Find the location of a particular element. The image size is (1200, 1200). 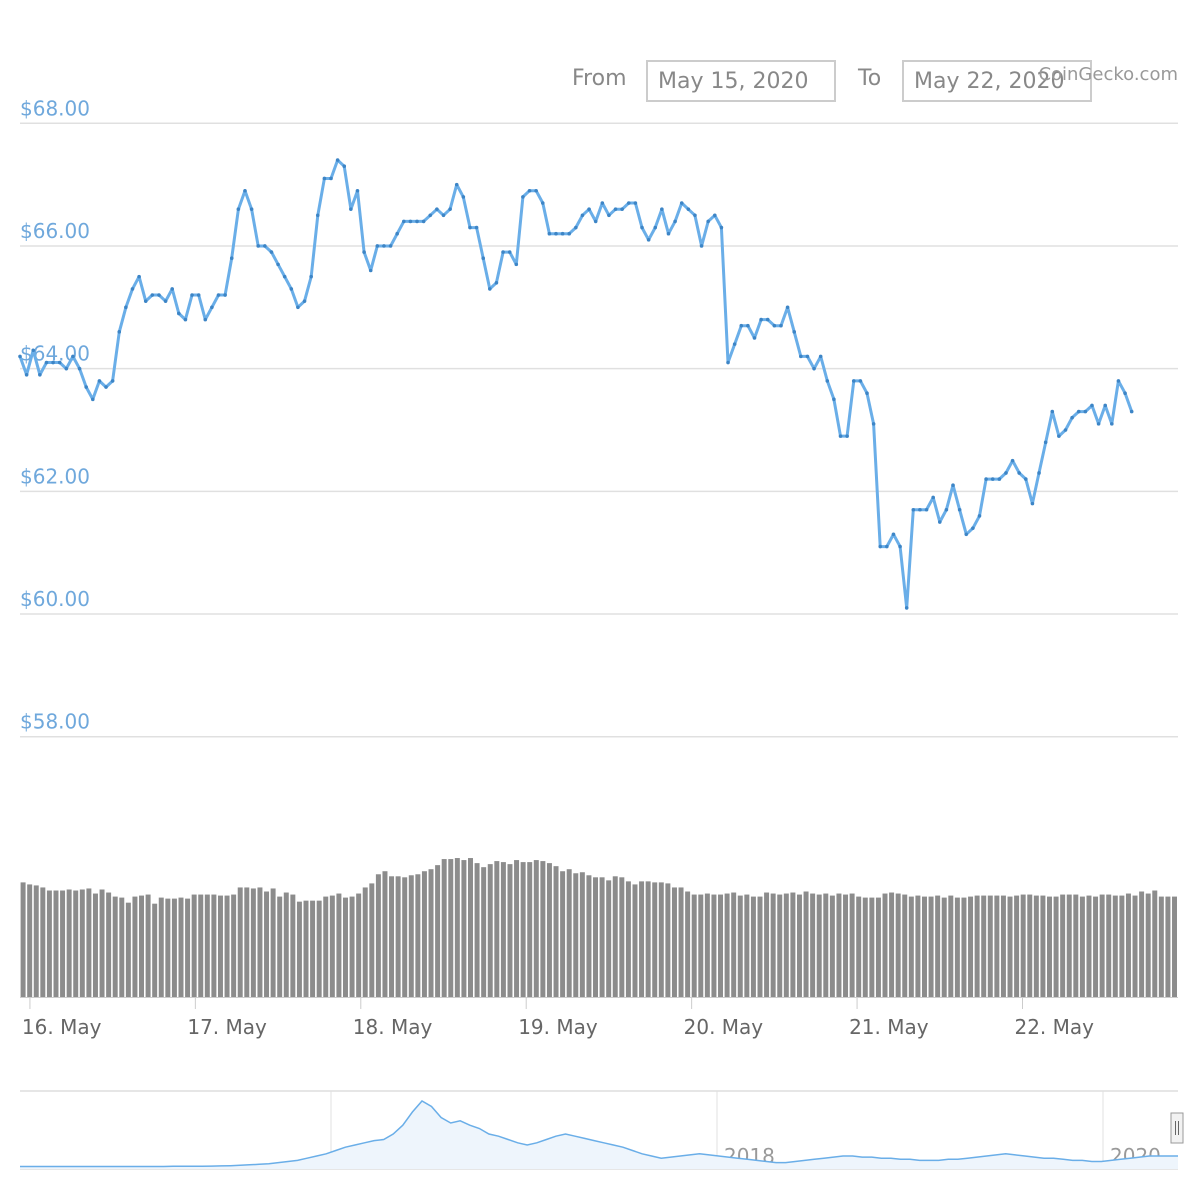

navigator-handle is located at coordinates (1177, 1128).